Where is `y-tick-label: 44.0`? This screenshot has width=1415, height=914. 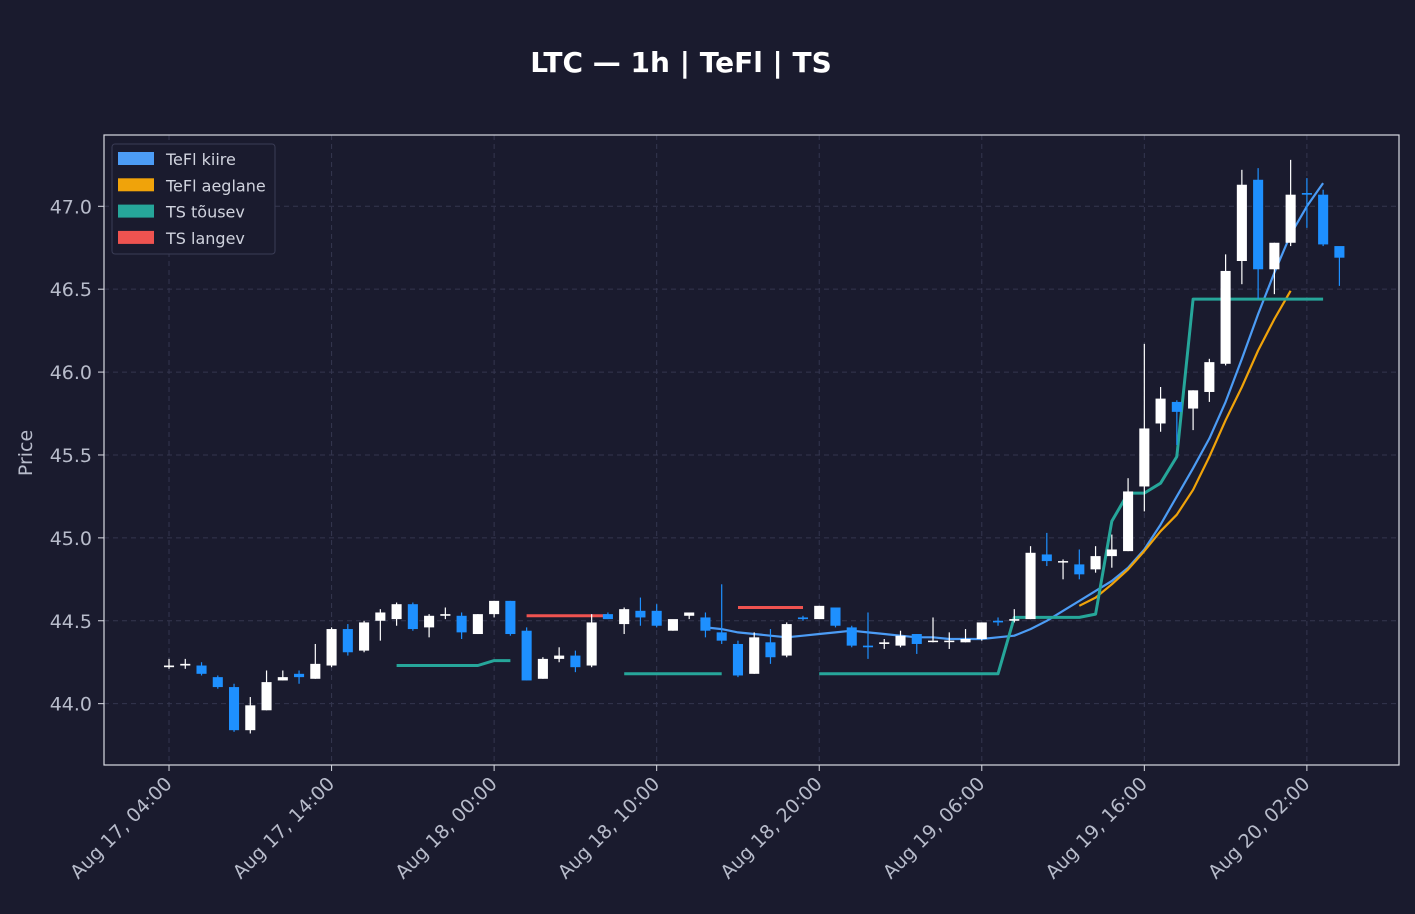 y-tick-label: 44.0 is located at coordinates (71, 705).